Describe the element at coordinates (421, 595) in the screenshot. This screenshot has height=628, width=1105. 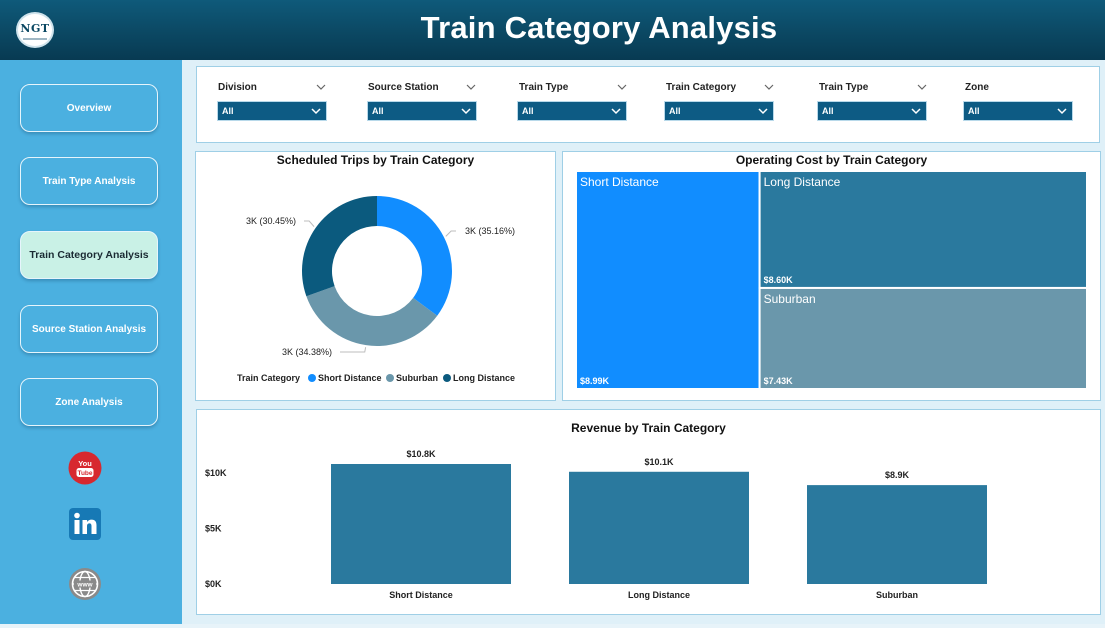
I see `x-tick-label: Short Distance` at that location.